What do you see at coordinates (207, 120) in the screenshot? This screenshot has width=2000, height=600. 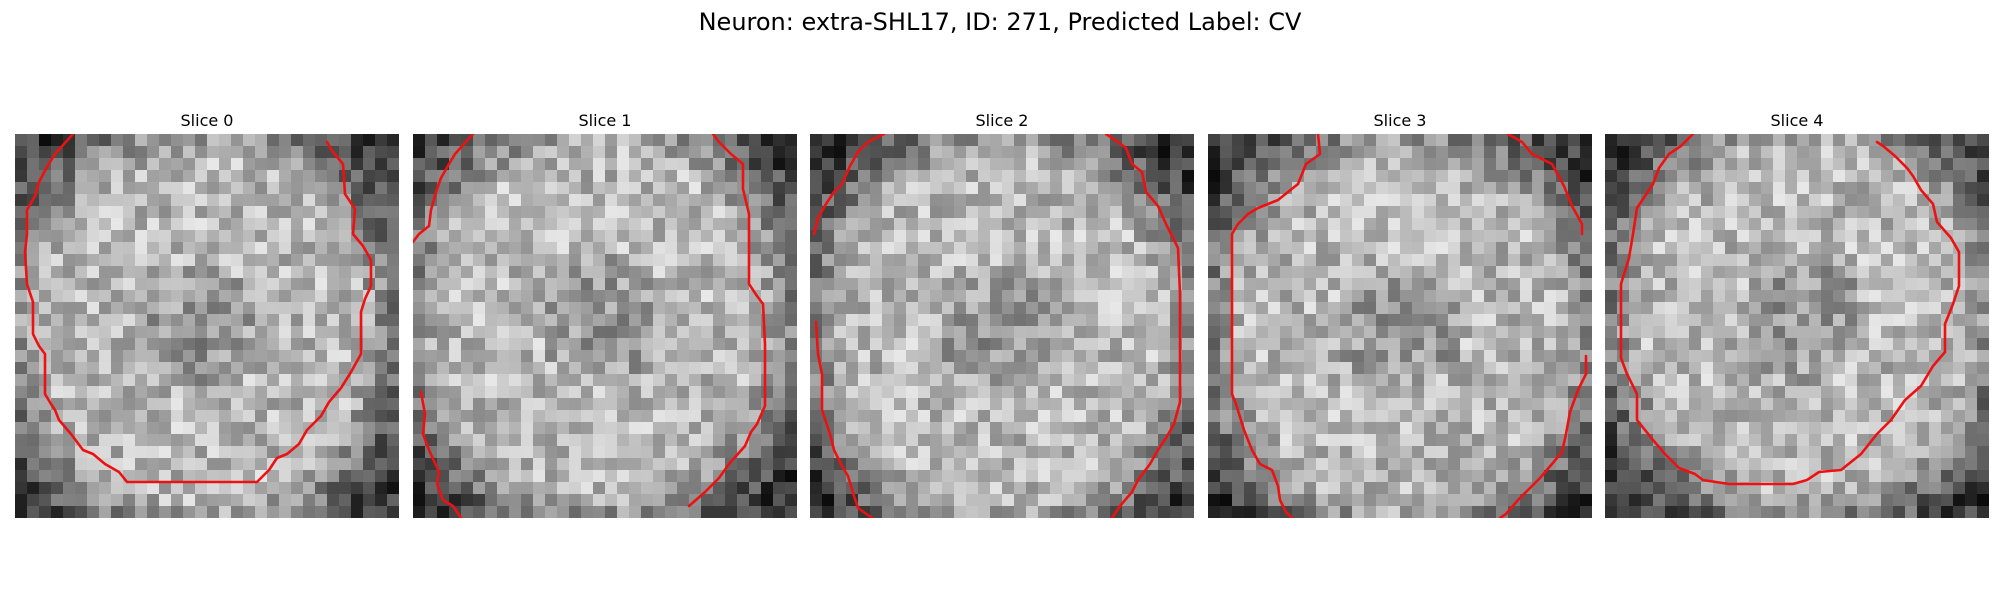 I see `slice-title-0: Slice 0` at bounding box center [207, 120].